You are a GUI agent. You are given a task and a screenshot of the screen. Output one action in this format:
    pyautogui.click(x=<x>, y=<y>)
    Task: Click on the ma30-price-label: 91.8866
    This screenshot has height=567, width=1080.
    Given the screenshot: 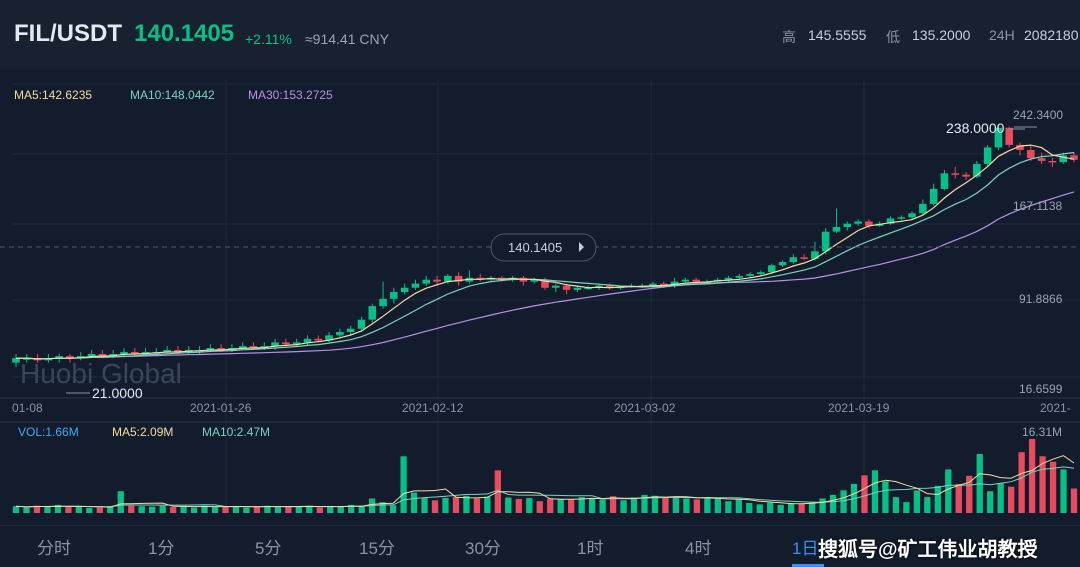 What is the action you would take?
    pyautogui.click(x=1041, y=299)
    